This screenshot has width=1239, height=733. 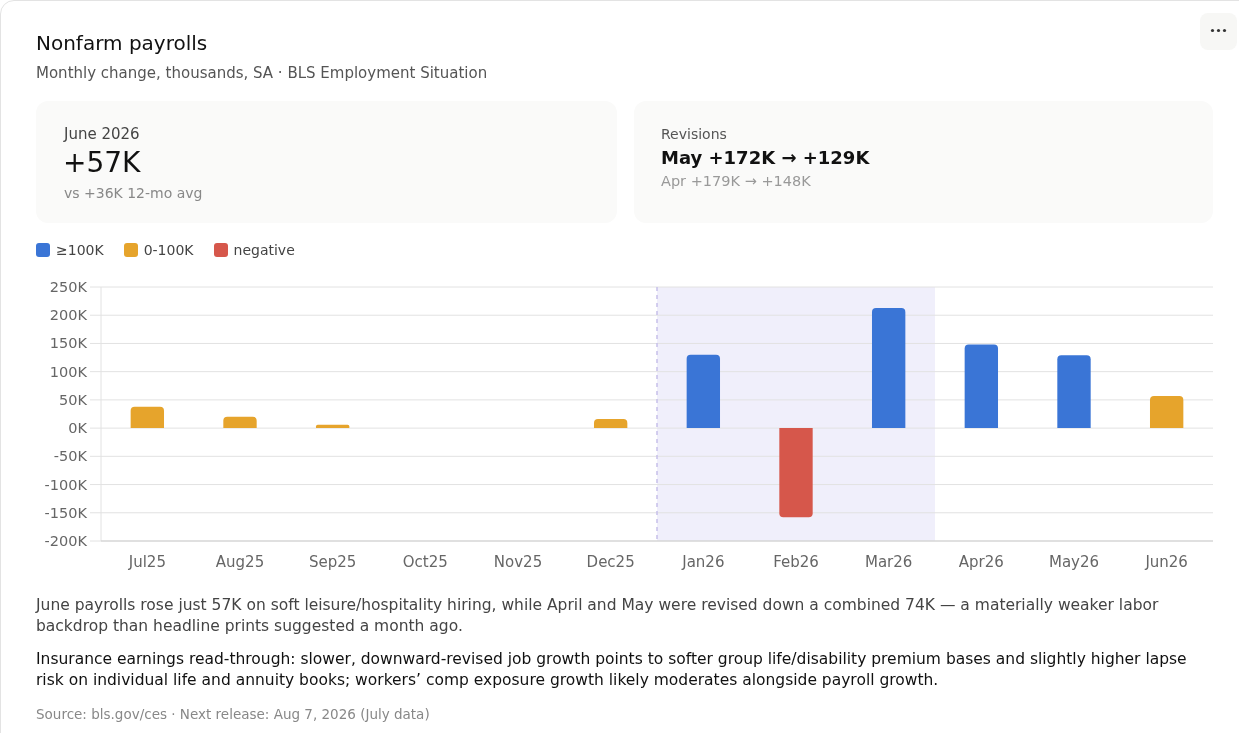 What do you see at coordinates (68, 315) in the screenshot?
I see `y-tick-label: 200K` at bounding box center [68, 315].